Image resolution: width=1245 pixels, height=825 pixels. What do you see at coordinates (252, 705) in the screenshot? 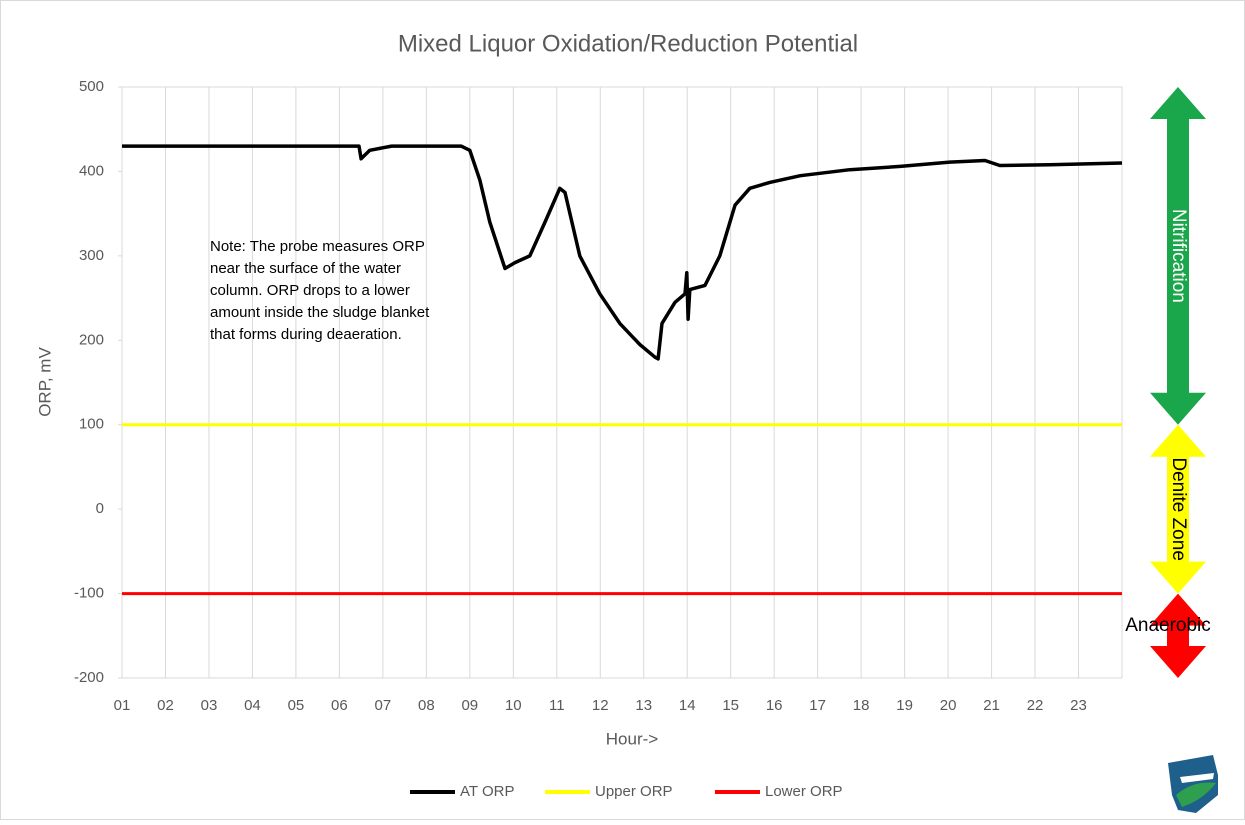
I see `x-tick-label: 04` at bounding box center [252, 705].